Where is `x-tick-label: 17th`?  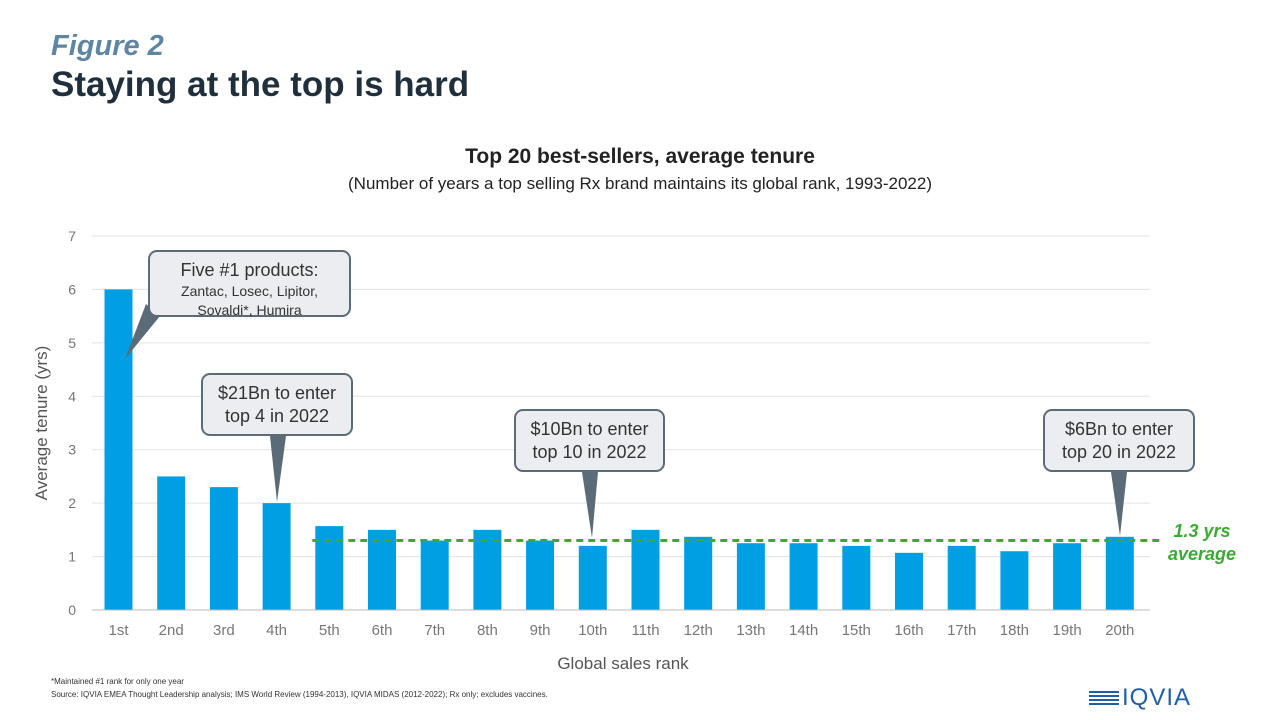
x-tick-label: 17th is located at coordinates (961, 630).